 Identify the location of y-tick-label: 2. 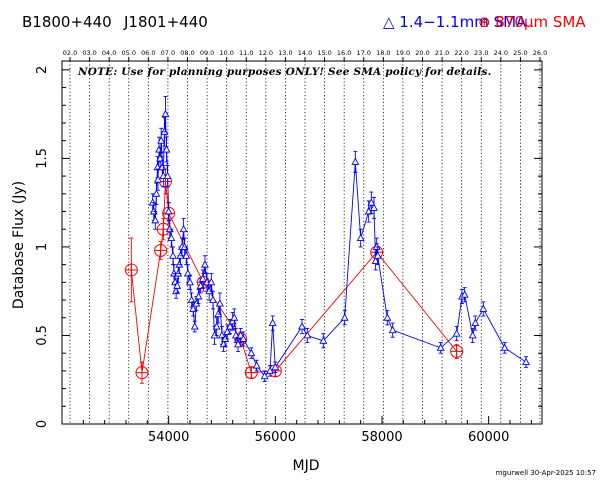
(42, 70).